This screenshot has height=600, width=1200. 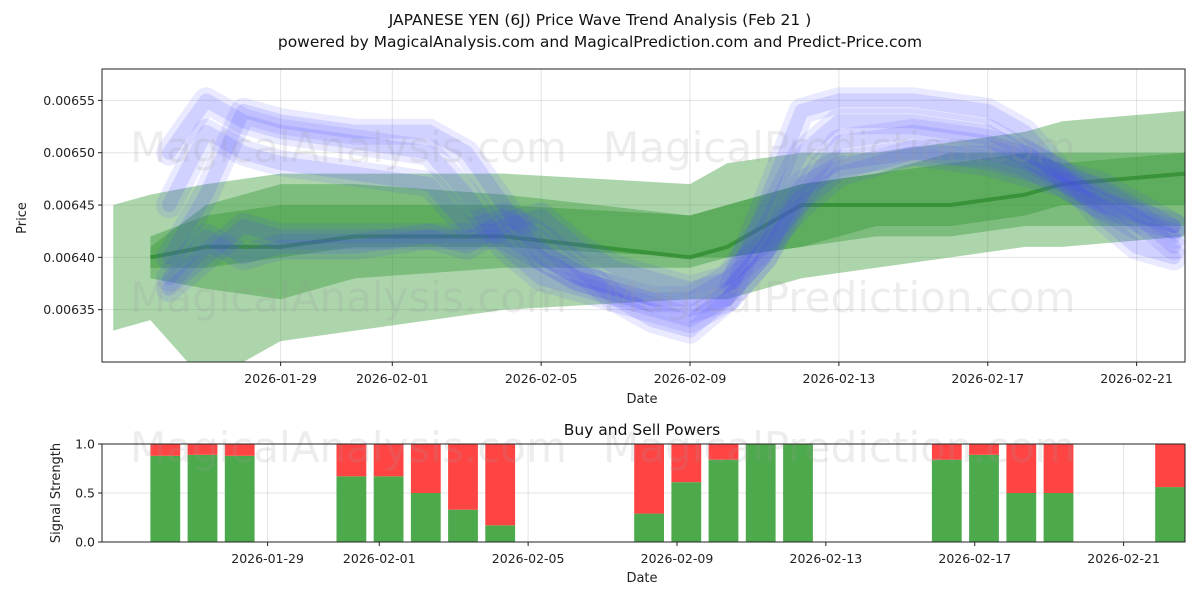 What do you see at coordinates (642, 430) in the screenshot?
I see `signal-chart-title: Buy and Sell Powers` at bounding box center [642, 430].